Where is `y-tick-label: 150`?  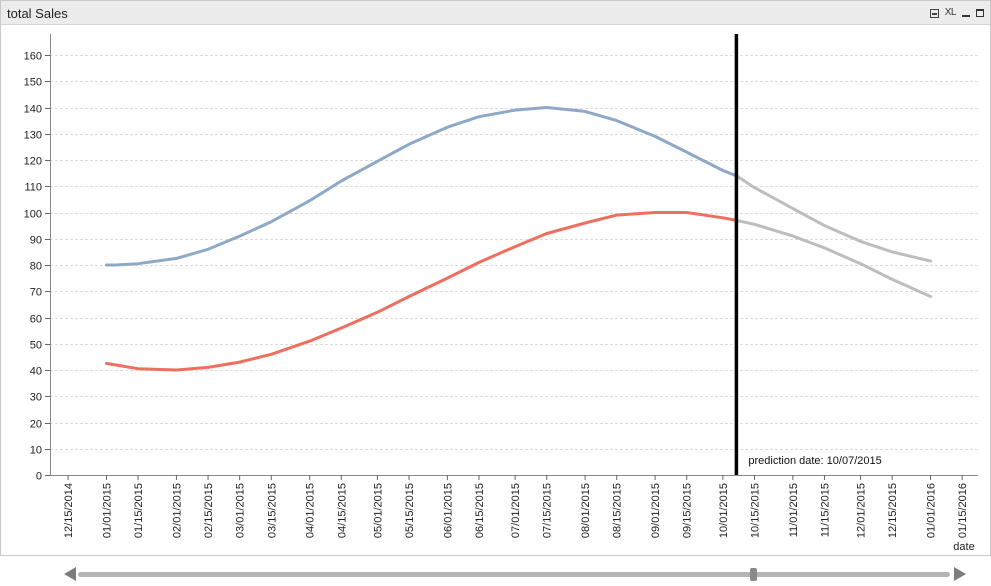
y-tick-label: 150 is located at coordinates (33, 83).